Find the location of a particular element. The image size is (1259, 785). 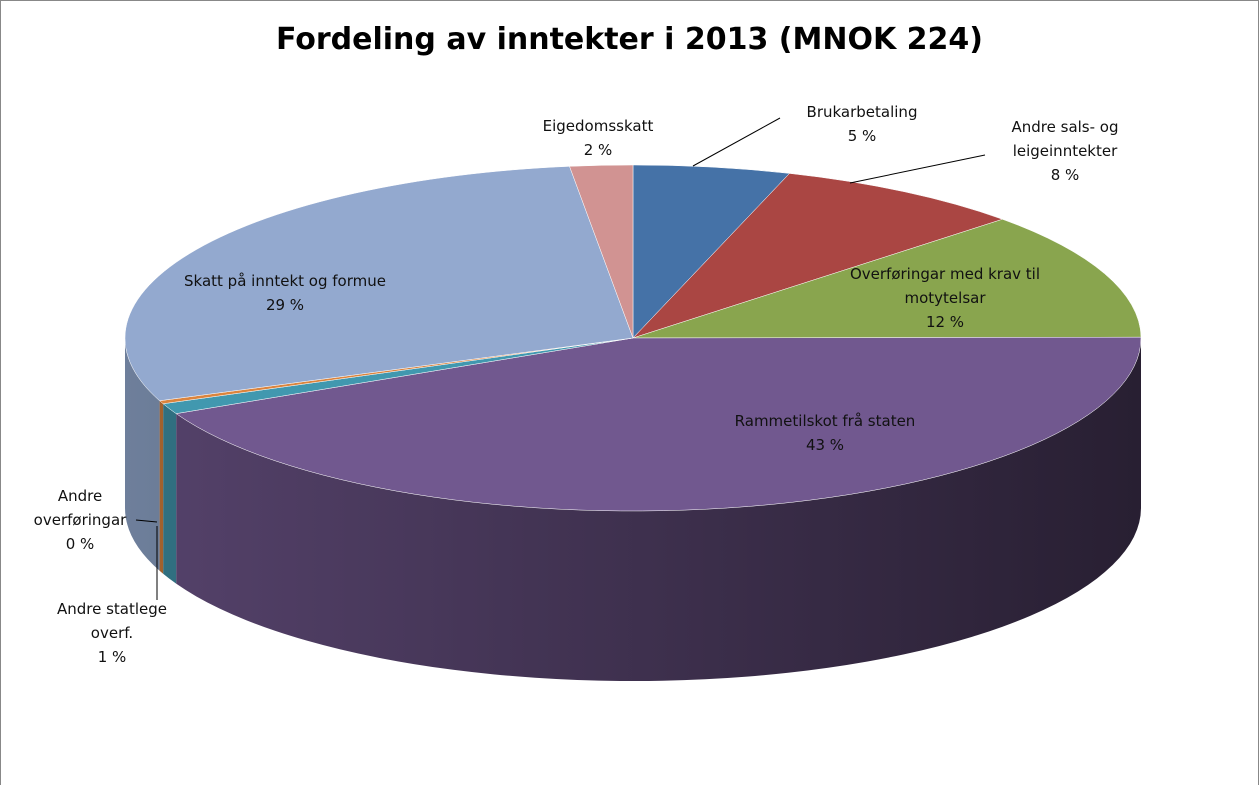

label-name: Andre statlege overf. is located at coordinates (112, 621).